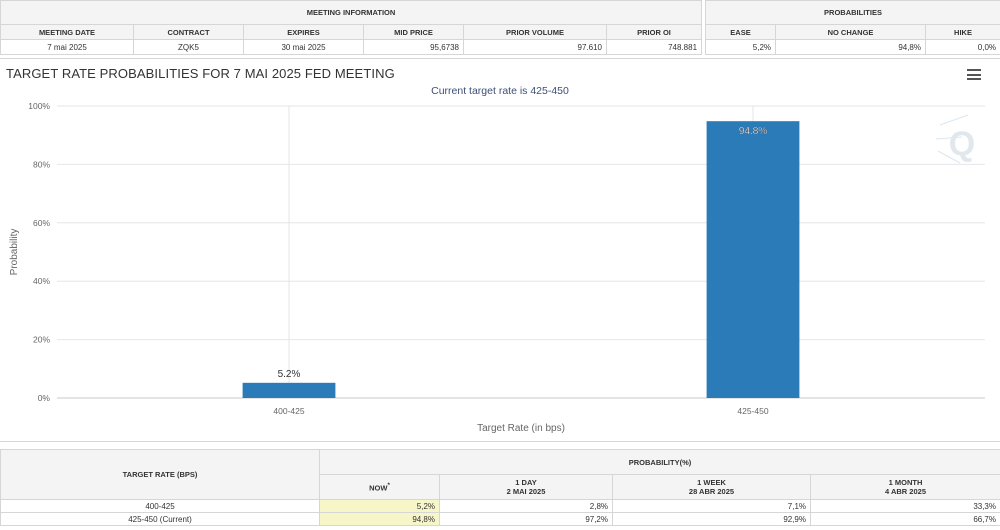 Image resolution: width=1000 pixels, height=530 pixels. Describe the element at coordinates (659, 462) in the screenshot. I see `probability-header: PROBABILITY(%)` at that location.